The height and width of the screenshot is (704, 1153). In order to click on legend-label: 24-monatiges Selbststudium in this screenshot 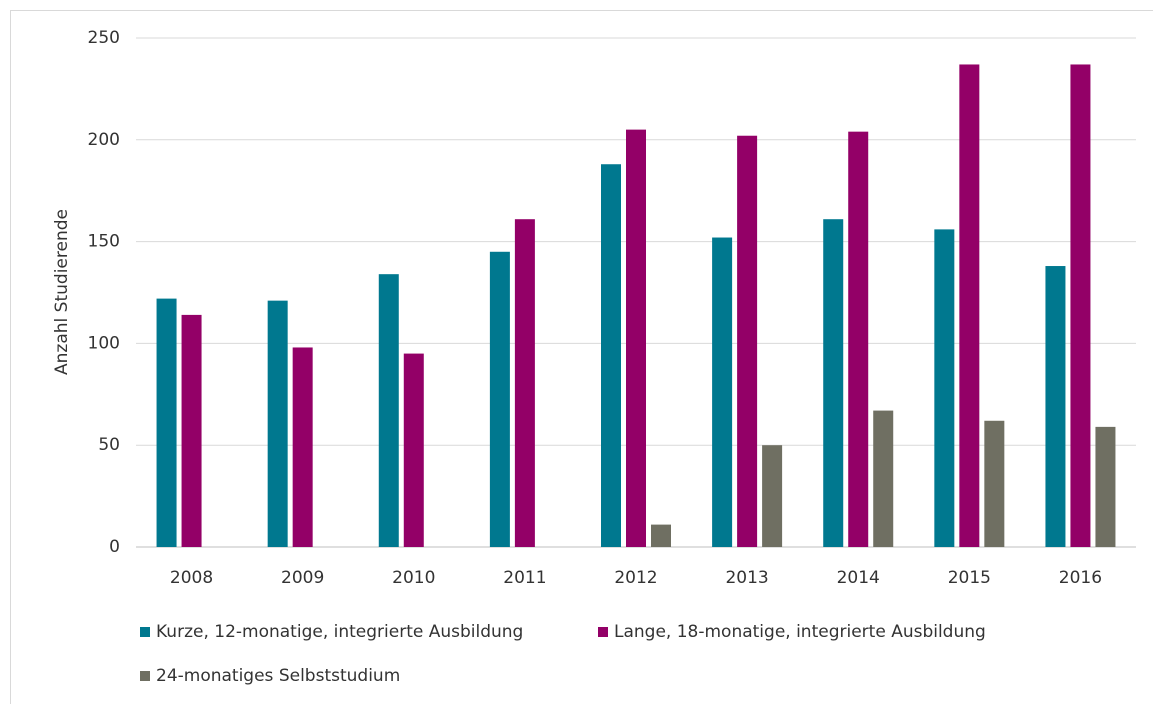, I will do `click(278, 676)`.